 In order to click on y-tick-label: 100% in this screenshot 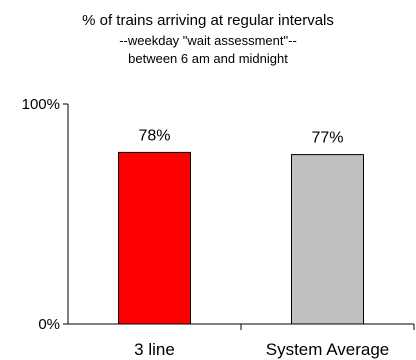, I will do `click(41, 104)`.